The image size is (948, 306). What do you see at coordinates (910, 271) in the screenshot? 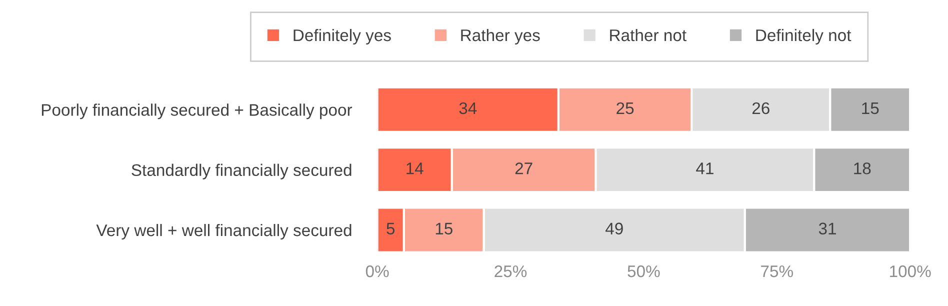
I see `x-tick-label: 100%` at bounding box center [910, 271].